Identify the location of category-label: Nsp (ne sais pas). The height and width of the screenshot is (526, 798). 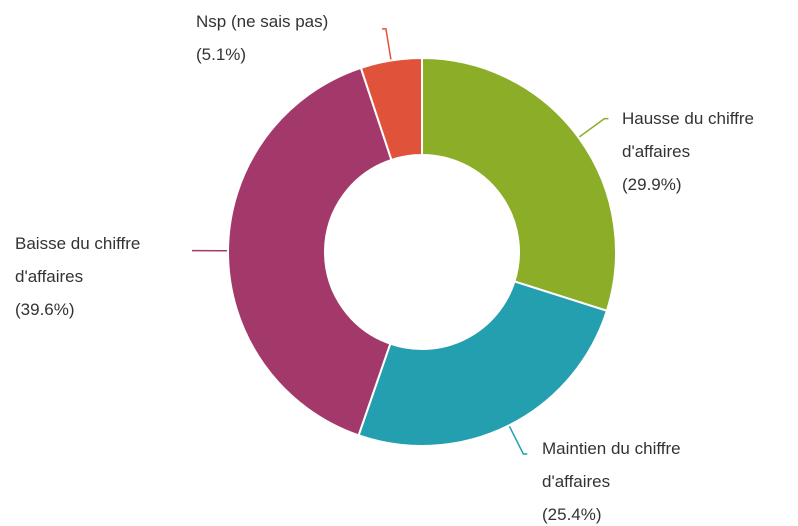
(262, 21).